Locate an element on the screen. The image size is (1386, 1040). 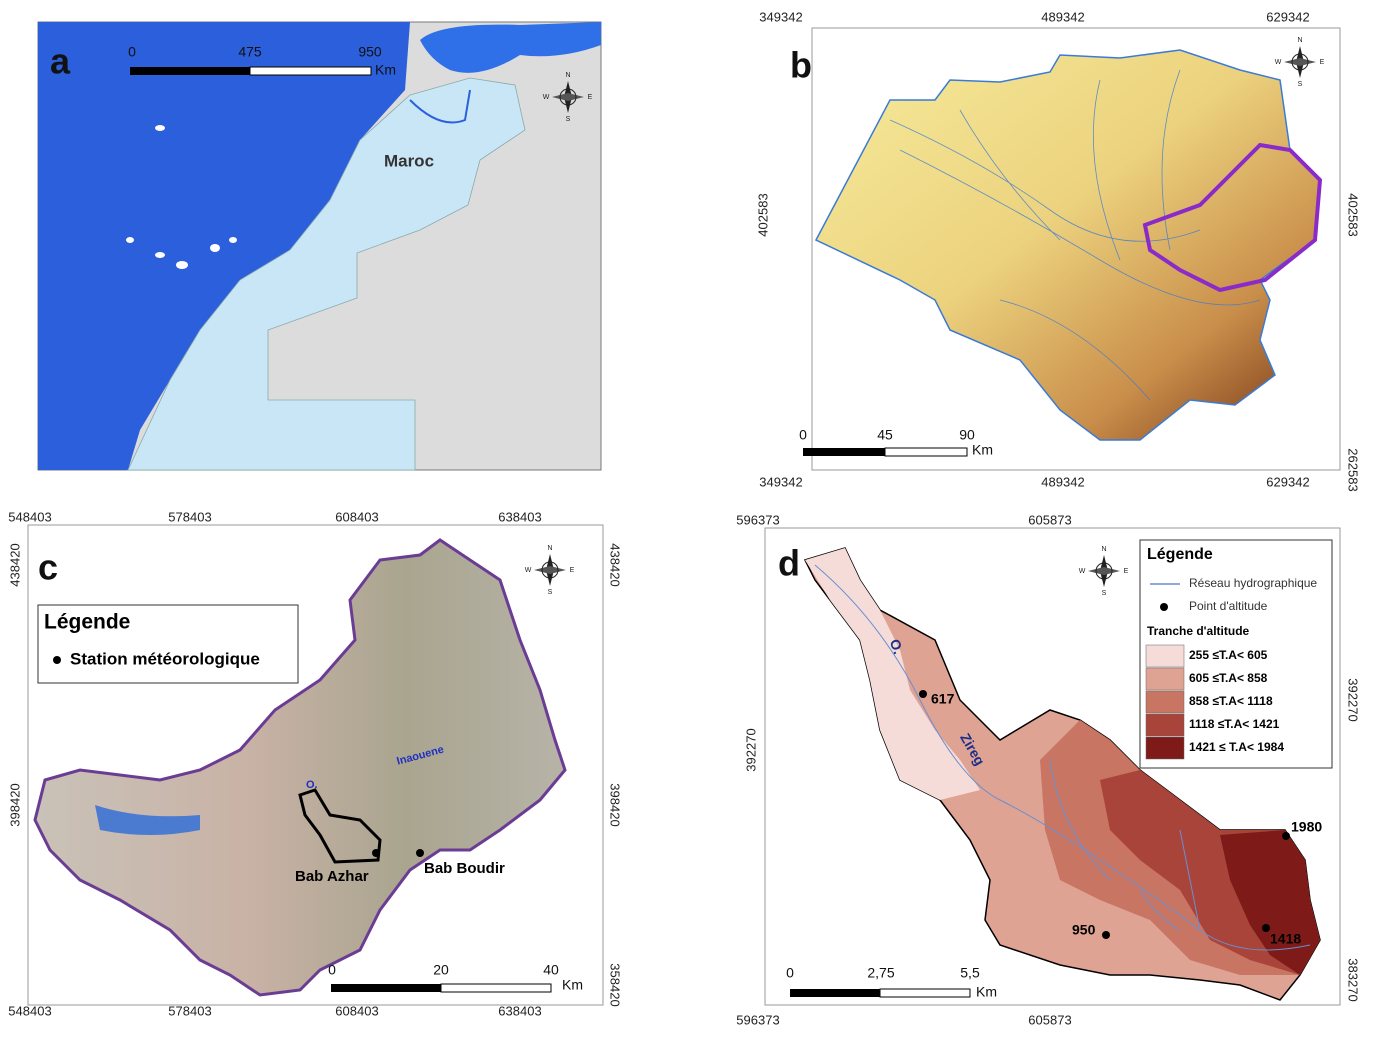
coord-right: 402583 is located at coordinates (1353, 214).